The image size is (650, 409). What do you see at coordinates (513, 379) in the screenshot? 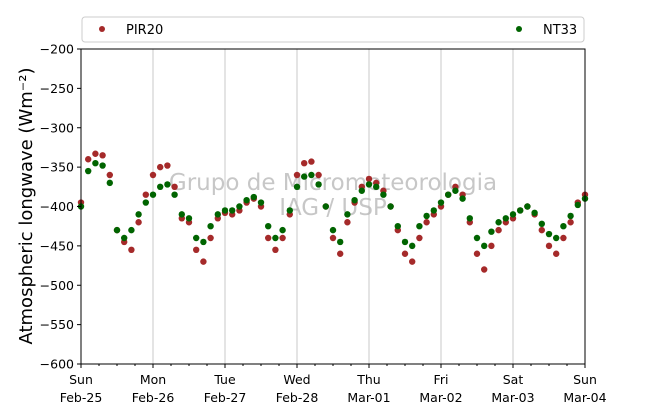
I see `x-tick-label-day: Sat` at bounding box center [513, 379].